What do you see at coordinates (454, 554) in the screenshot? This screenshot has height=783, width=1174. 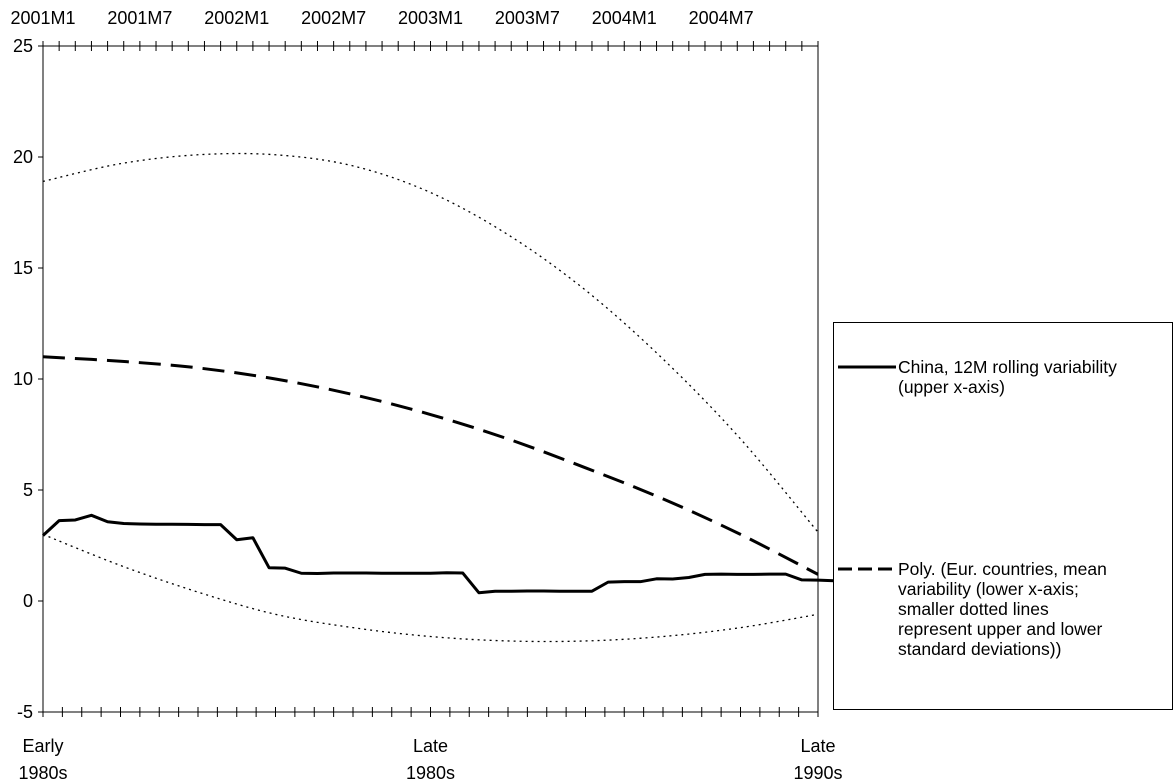 I see `series-line-china` at bounding box center [454, 554].